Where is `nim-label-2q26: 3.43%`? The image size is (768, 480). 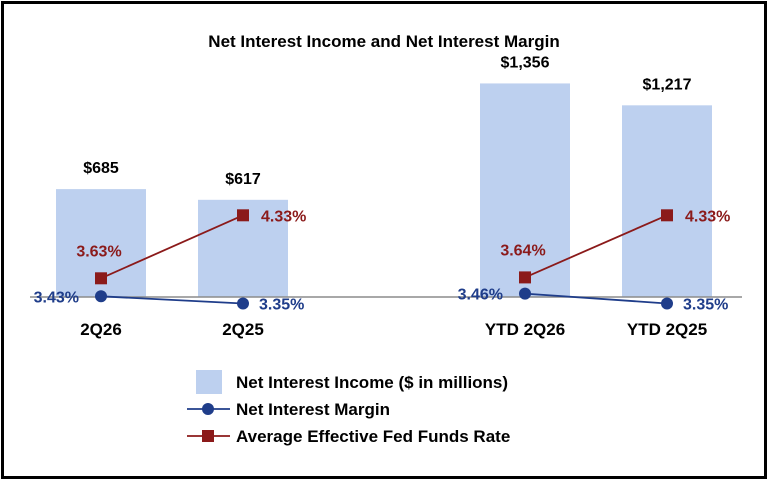 nim-label-2q26: 3.43% is located at coordinates (56, 297).